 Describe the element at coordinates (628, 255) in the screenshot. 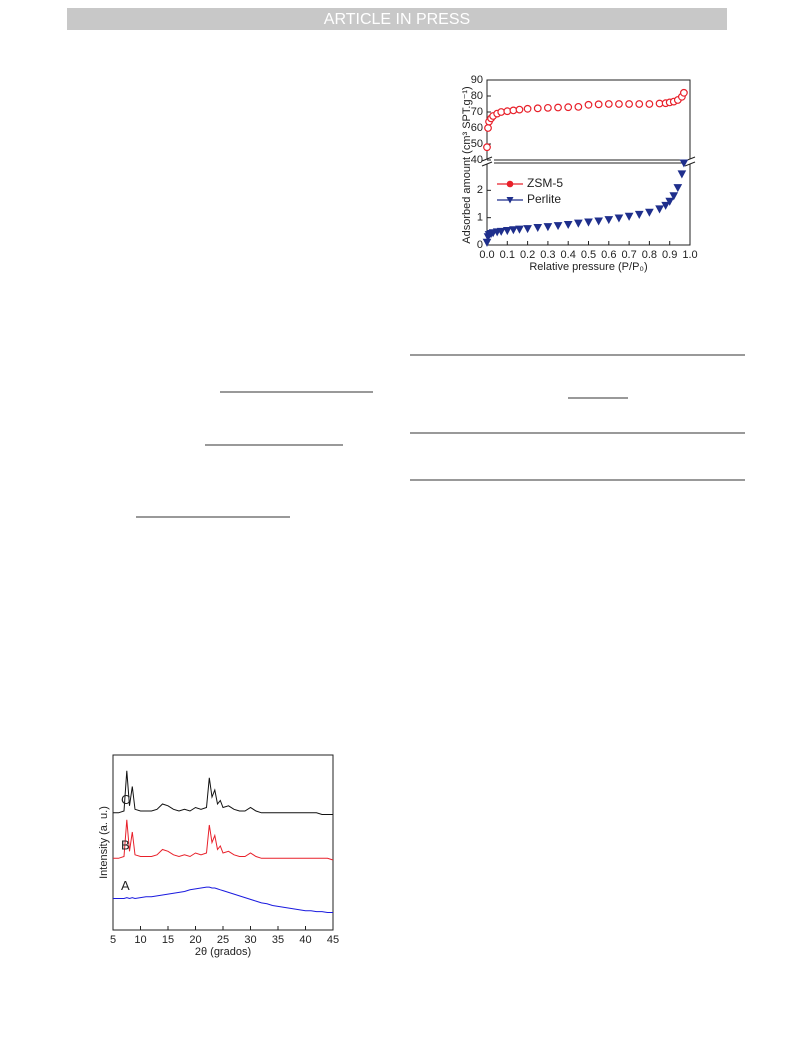

I see `x-tick-label: 0.7` at that location.